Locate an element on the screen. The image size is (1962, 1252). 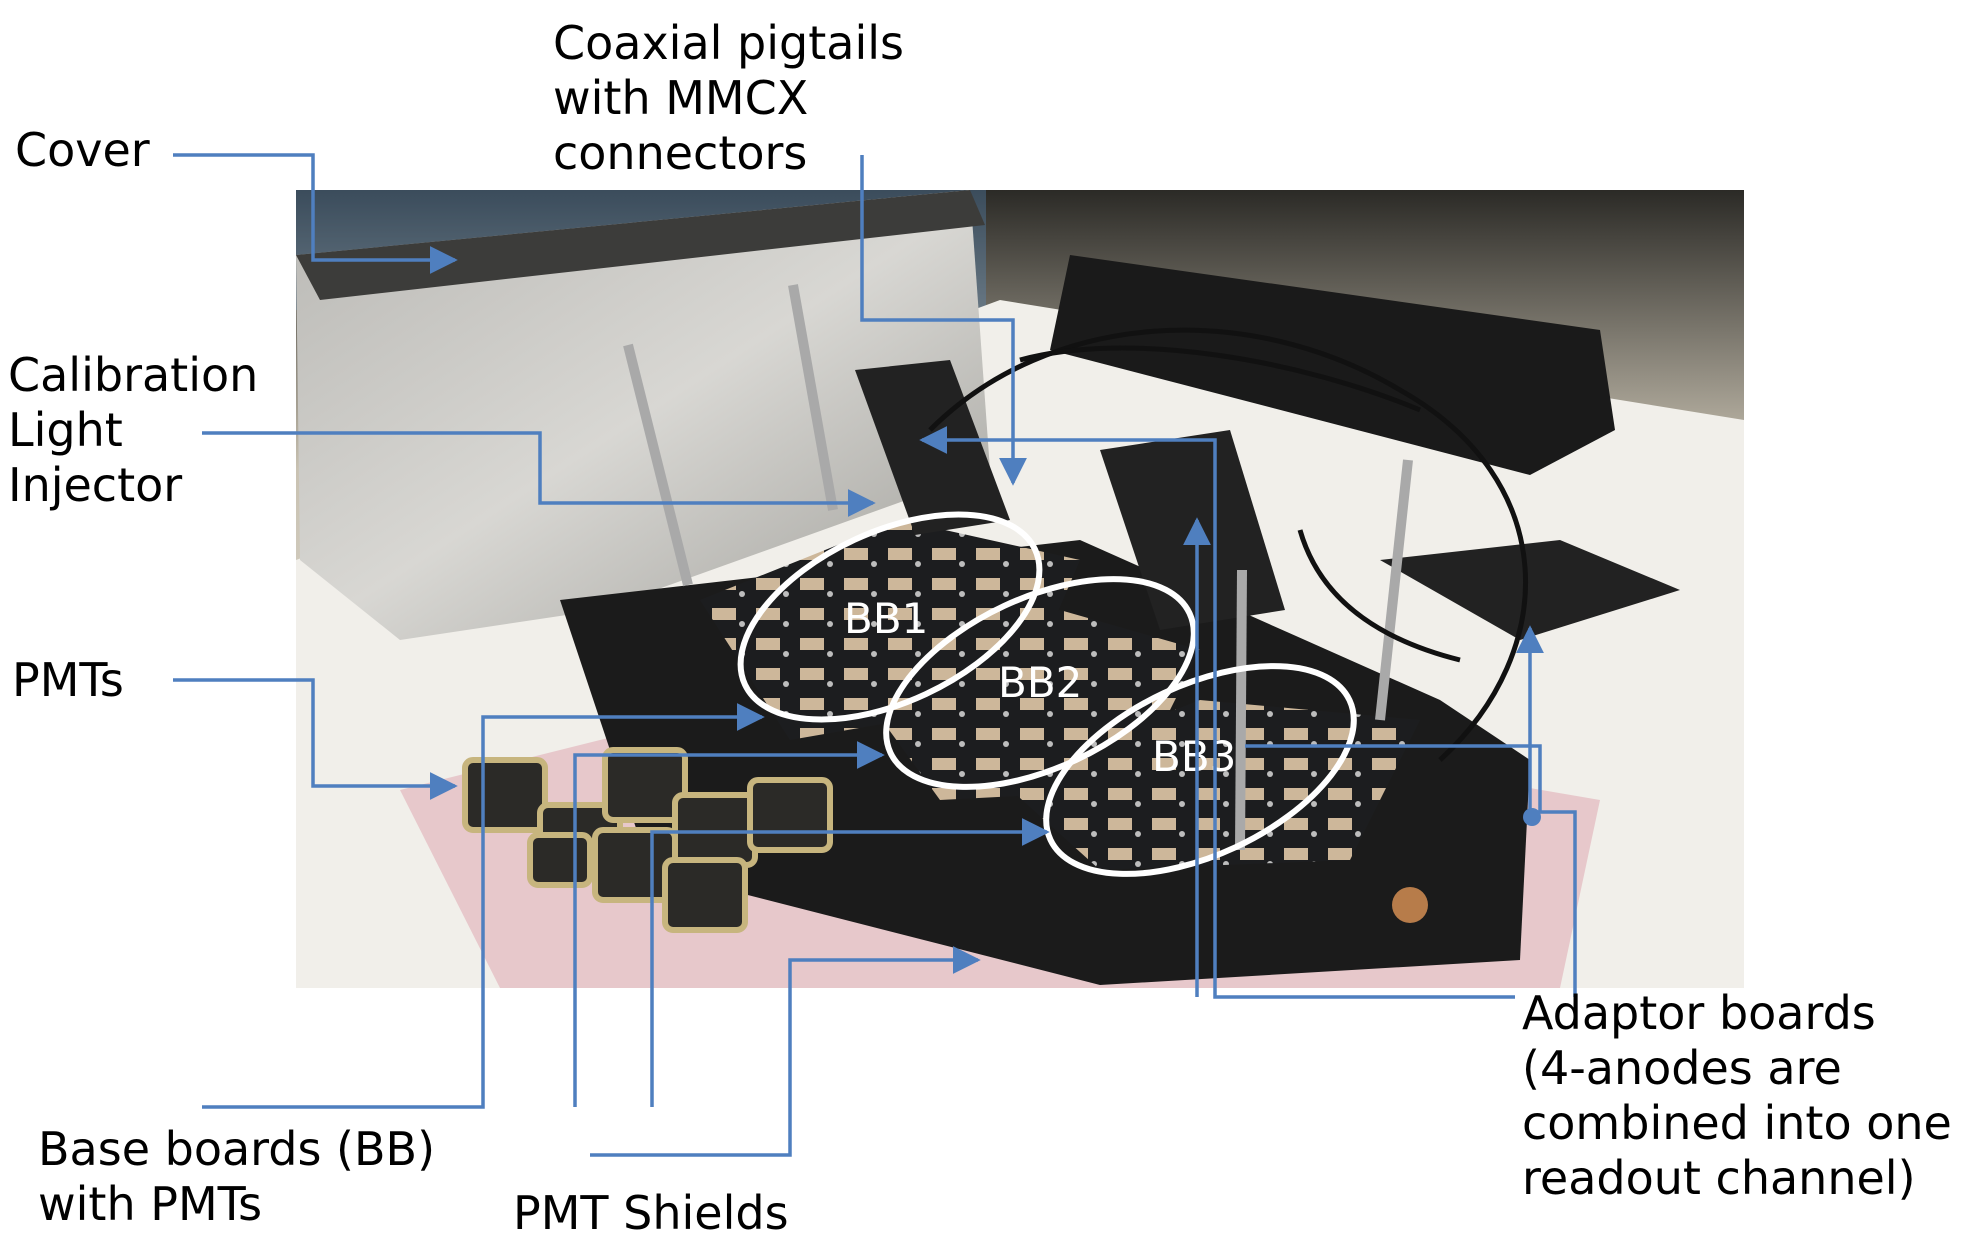
coax-leader is located at coordinates (943, 320).